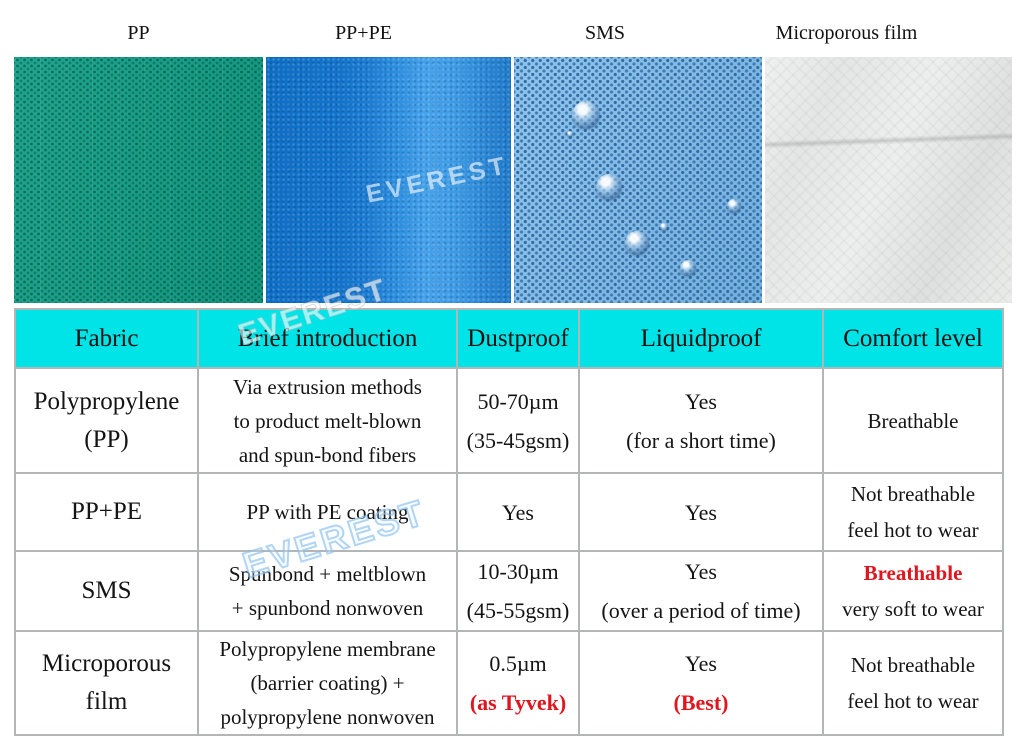 The height and width of the screenshot is (743, 1026). Describe the element at coordinates (888, 180) in the screenshot. I see `microporous-film-photo` at that location.